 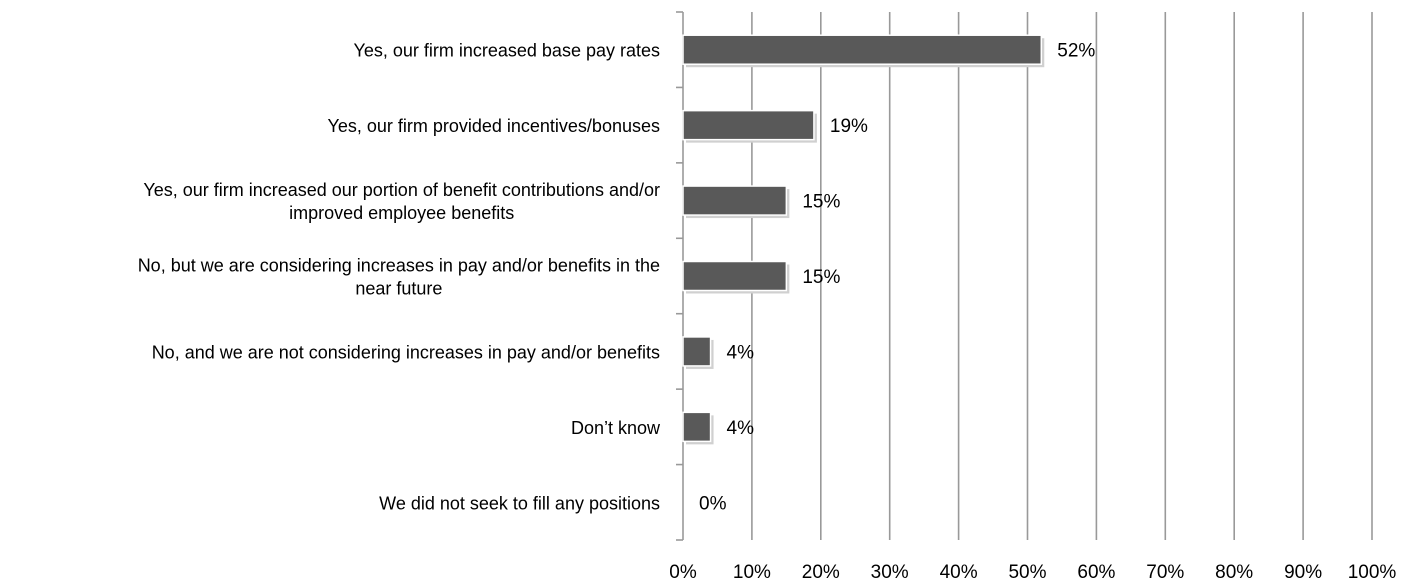 I want to click on x-tick-label: 50%, so click(x=1027, y=572).